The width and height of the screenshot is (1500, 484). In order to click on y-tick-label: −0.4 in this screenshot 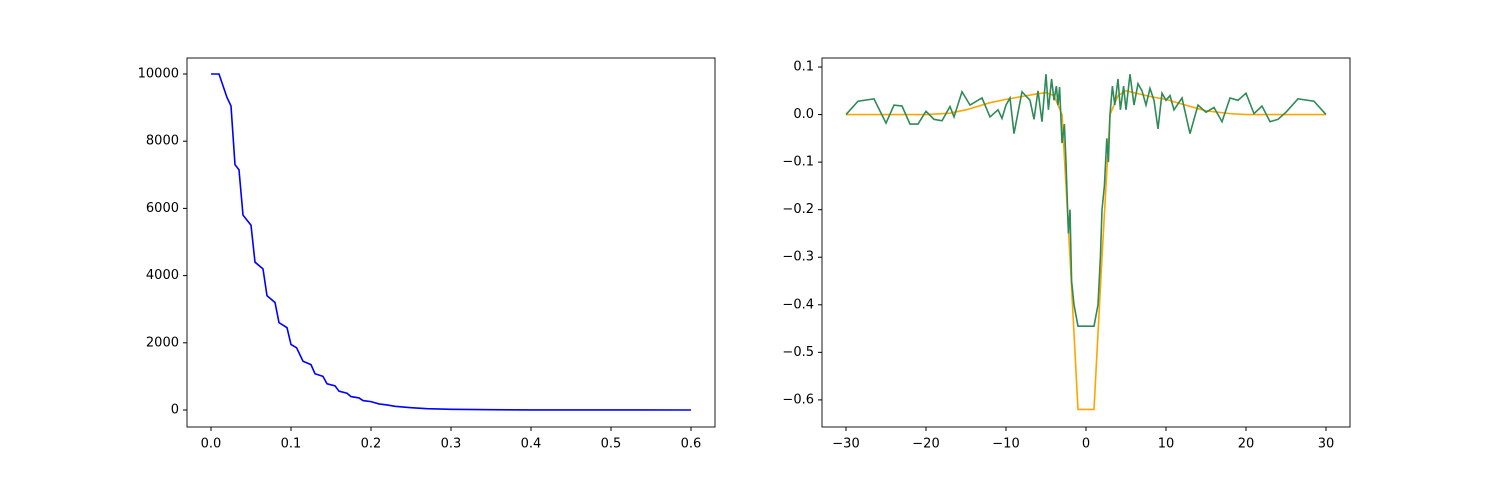, I will do `click(798, 304)`.